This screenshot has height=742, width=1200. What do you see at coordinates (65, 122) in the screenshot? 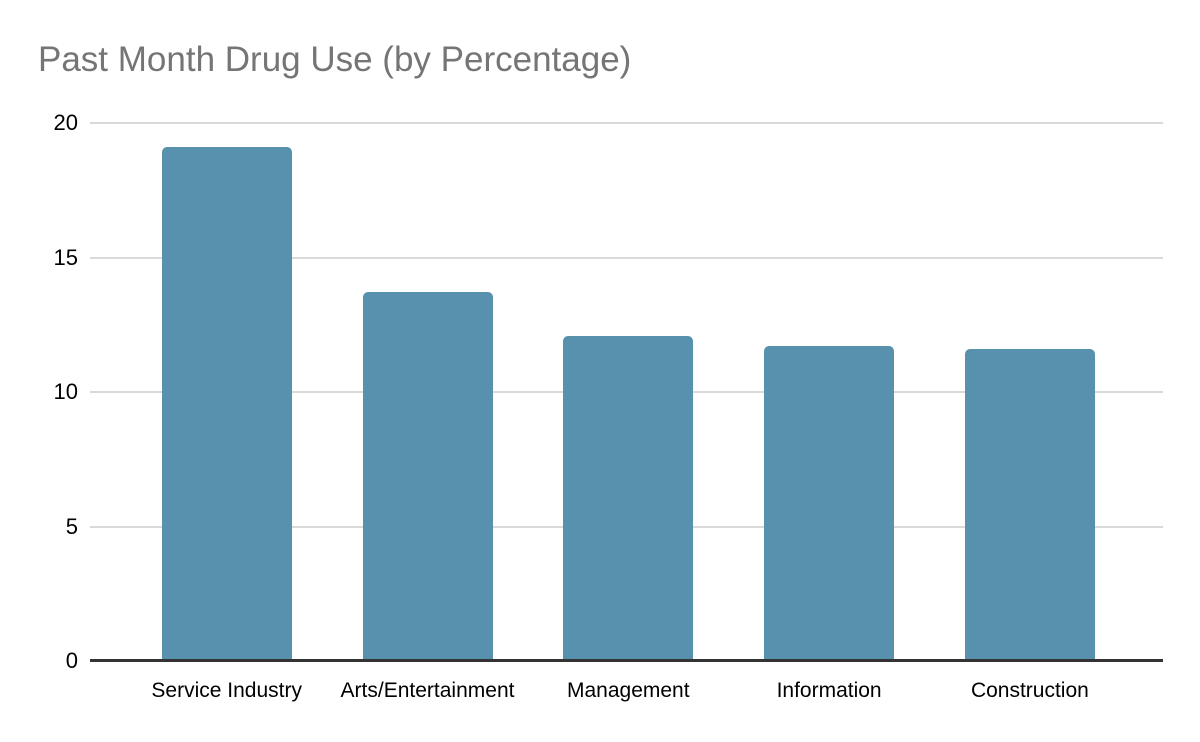
I see `y-tick-label-20: 20` at bounding box center [65, 122].